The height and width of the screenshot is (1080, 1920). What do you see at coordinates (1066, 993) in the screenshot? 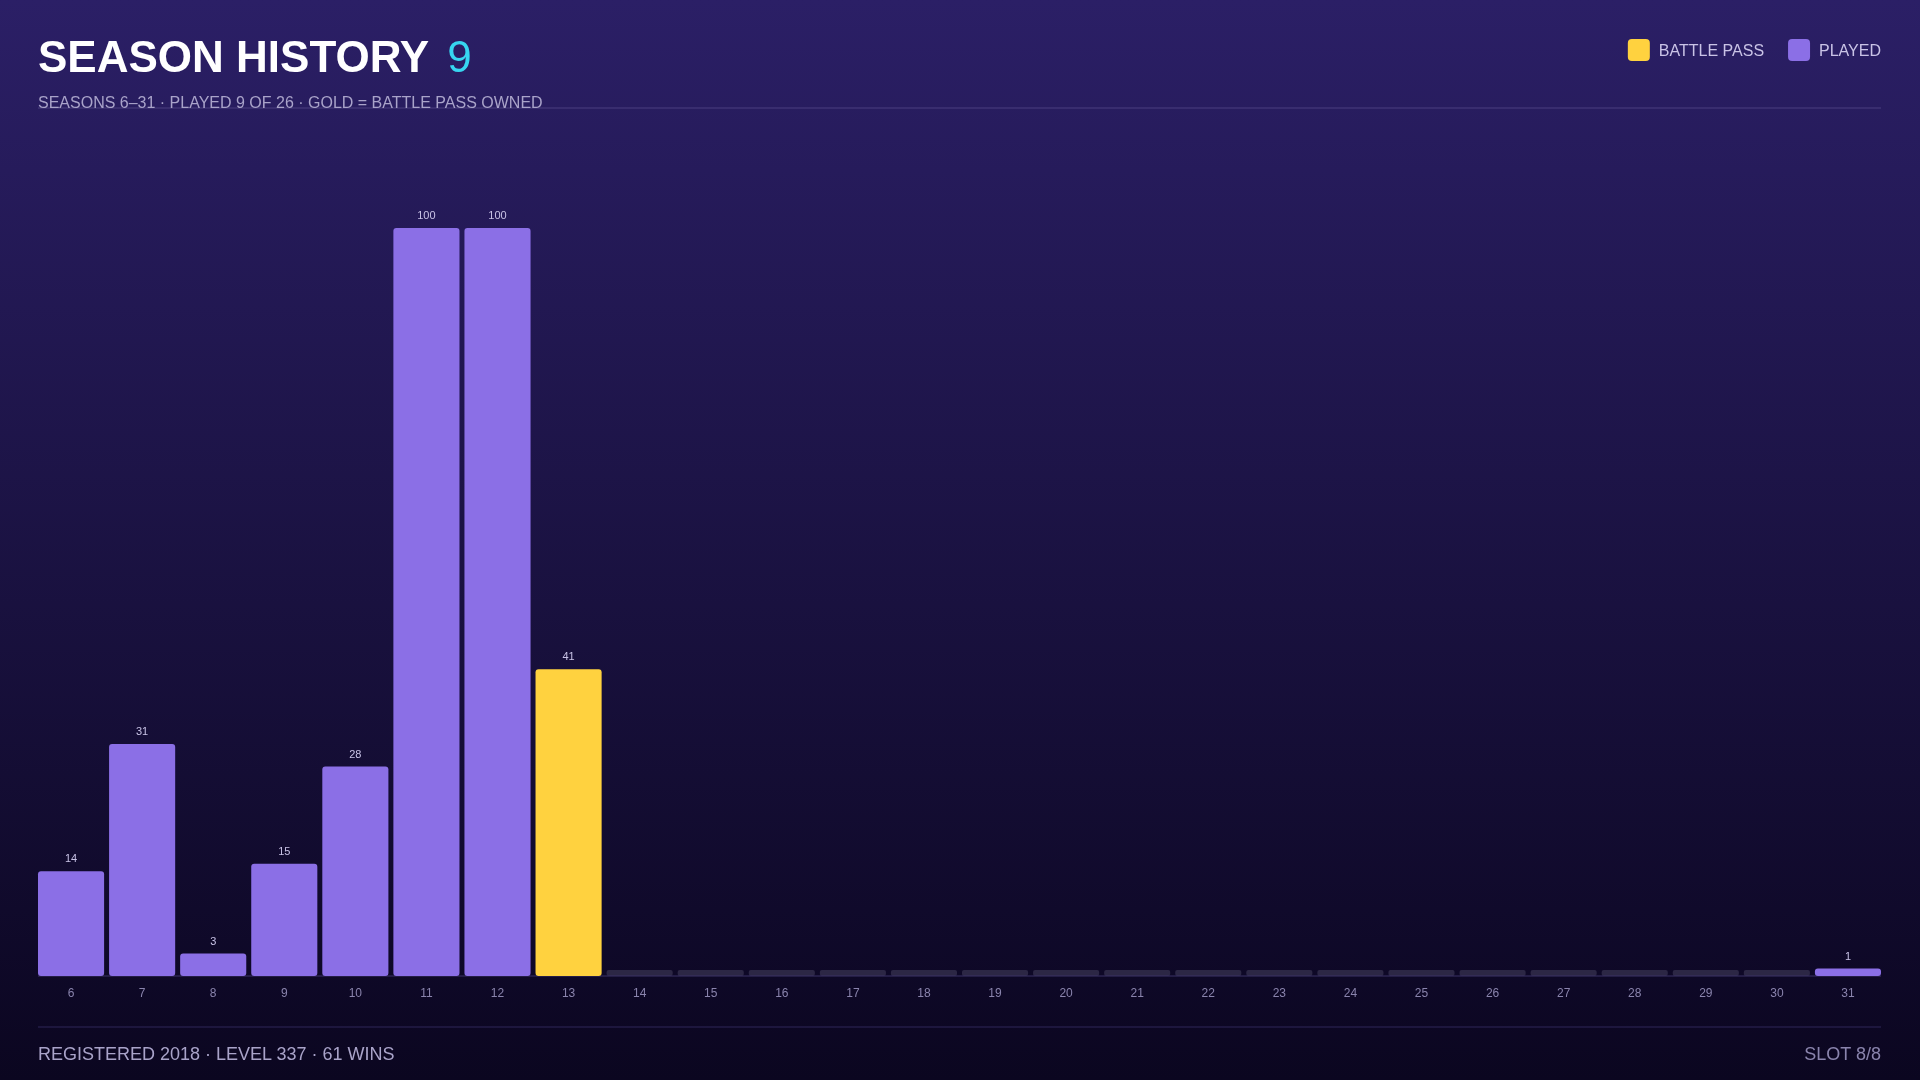
I see `x-tick-label: 20` at bounding box center [1066, 993].